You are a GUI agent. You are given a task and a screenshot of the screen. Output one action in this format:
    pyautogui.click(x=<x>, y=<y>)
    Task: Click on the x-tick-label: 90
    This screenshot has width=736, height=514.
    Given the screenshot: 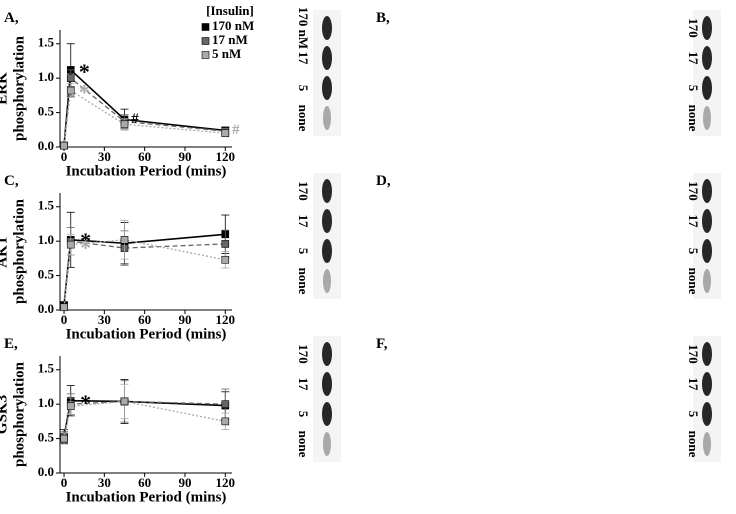 What is the action you would take?
    pyautogui.click(x=184, y=156)
    